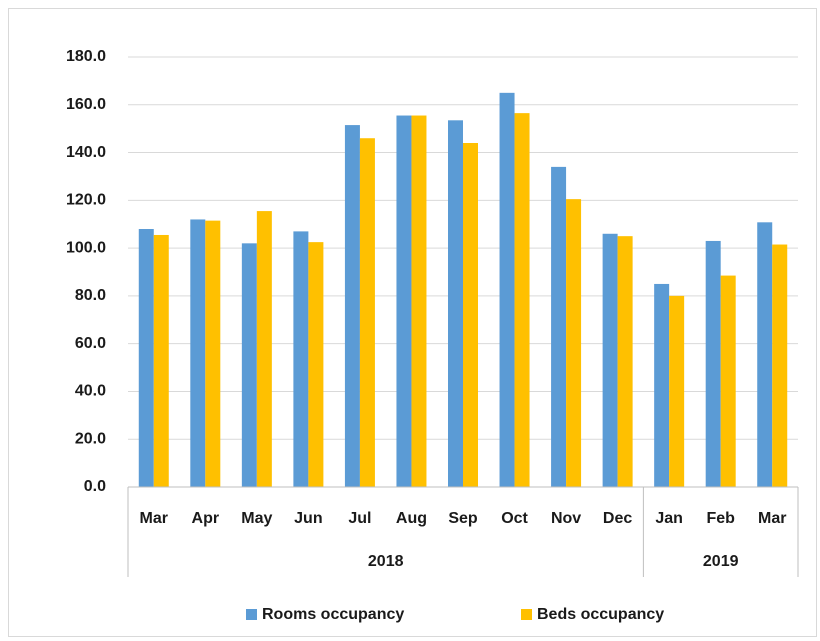 Image resolution: width=820 pixels, height=641 pixels. What do you see at coordinates (86, 200) in the screenshot?
I see `y-tick-label: 120.0` at bounding box center [86, 200].